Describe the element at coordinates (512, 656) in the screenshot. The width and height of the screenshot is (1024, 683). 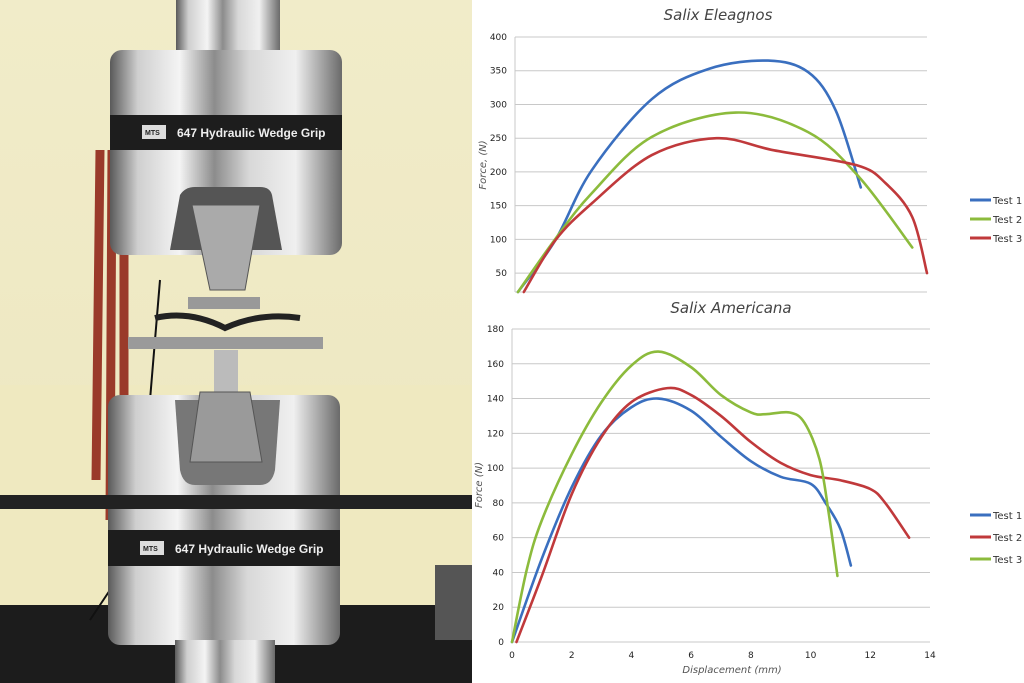
I see `x-tick-label: 0` at that location.